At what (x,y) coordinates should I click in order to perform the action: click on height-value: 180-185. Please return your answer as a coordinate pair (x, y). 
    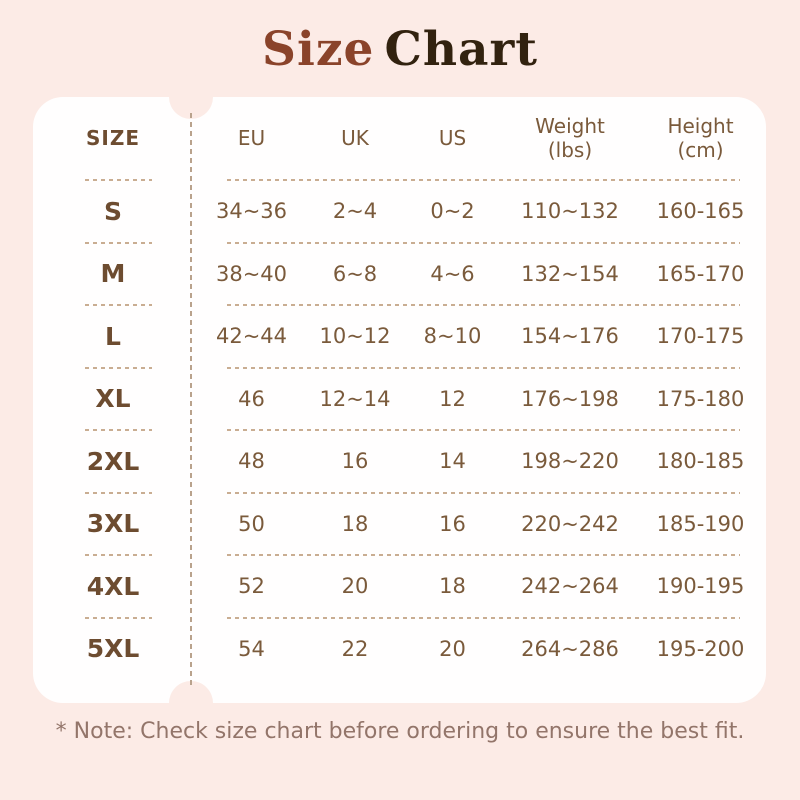
    Looking at the image, I should click on (700, 461).